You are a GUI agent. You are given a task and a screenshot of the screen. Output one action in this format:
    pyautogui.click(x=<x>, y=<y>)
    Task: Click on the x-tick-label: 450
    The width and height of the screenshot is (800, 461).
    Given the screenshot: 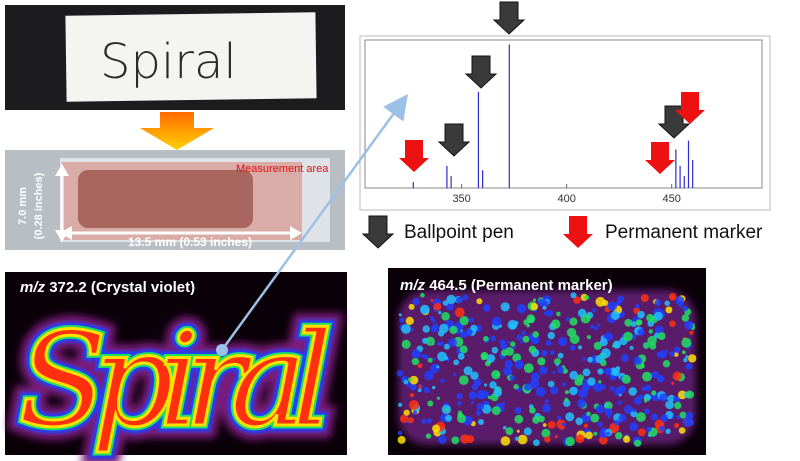 What is the action you would take?
    pyautogui.click(x=671, y=199)
    